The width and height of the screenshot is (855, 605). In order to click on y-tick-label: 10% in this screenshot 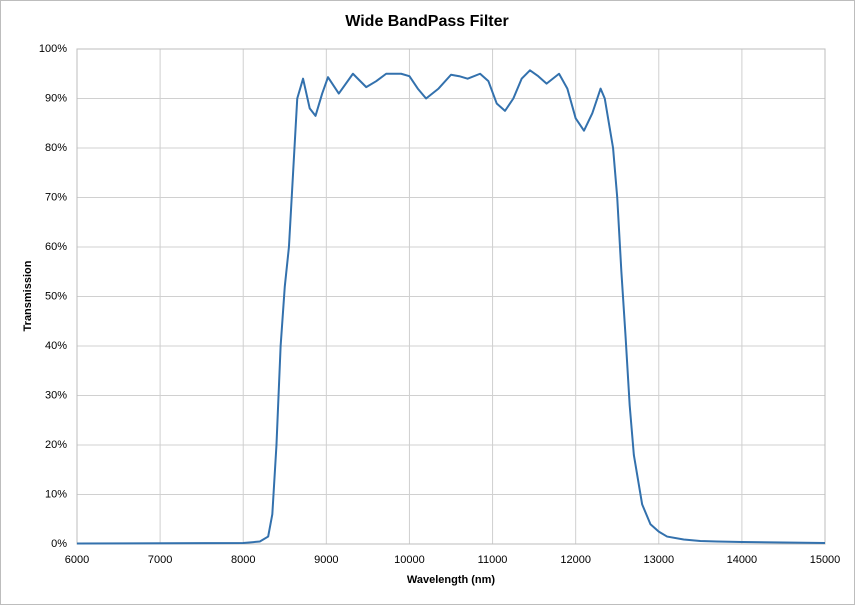, I will do `click(56, 494)`.